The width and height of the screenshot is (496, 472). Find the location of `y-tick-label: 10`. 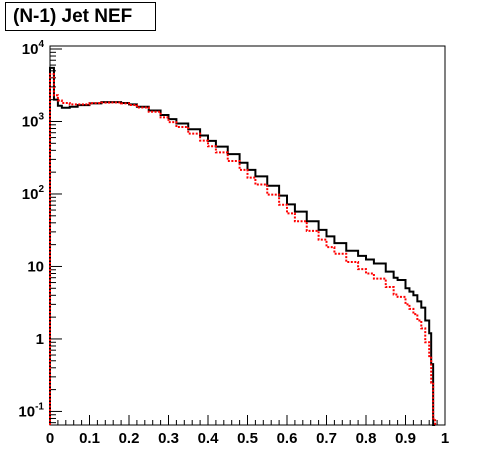

y-tick-label: 10 is located at coordinates (35, 266).